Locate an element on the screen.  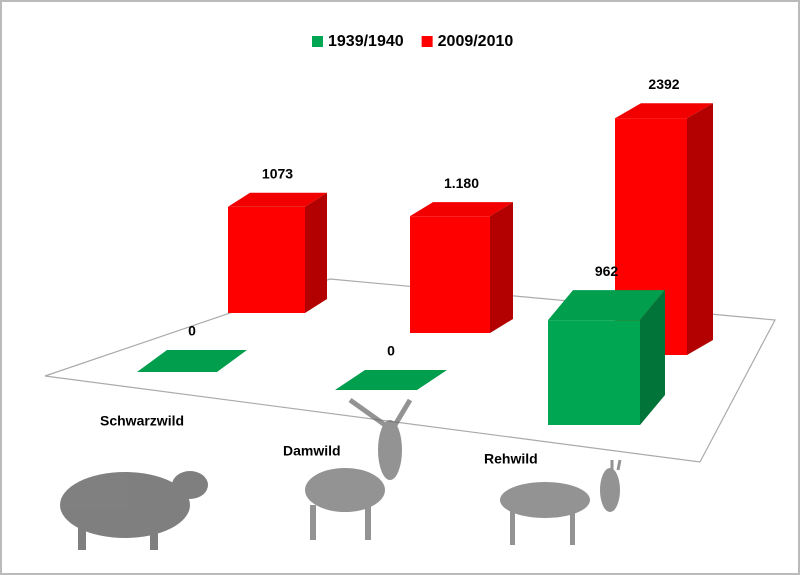
value-label: 1073 is located at coordinates (277, 173).